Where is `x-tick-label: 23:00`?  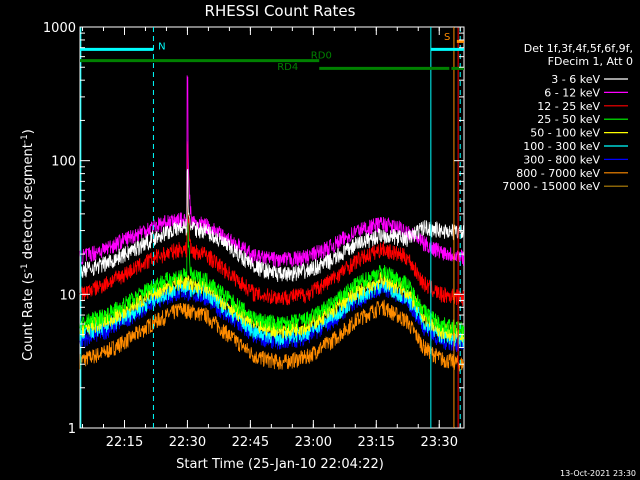
x-tick-label: 23:00 is located at coordinates (313, 442).